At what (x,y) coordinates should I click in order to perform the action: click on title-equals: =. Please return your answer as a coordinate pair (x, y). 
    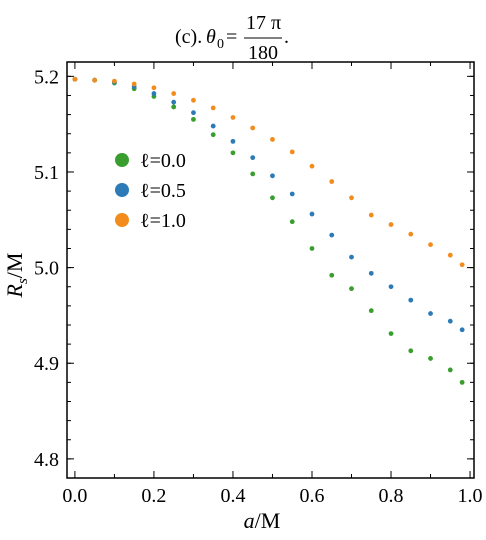
    Looking at the image, I should click on (231, 37).